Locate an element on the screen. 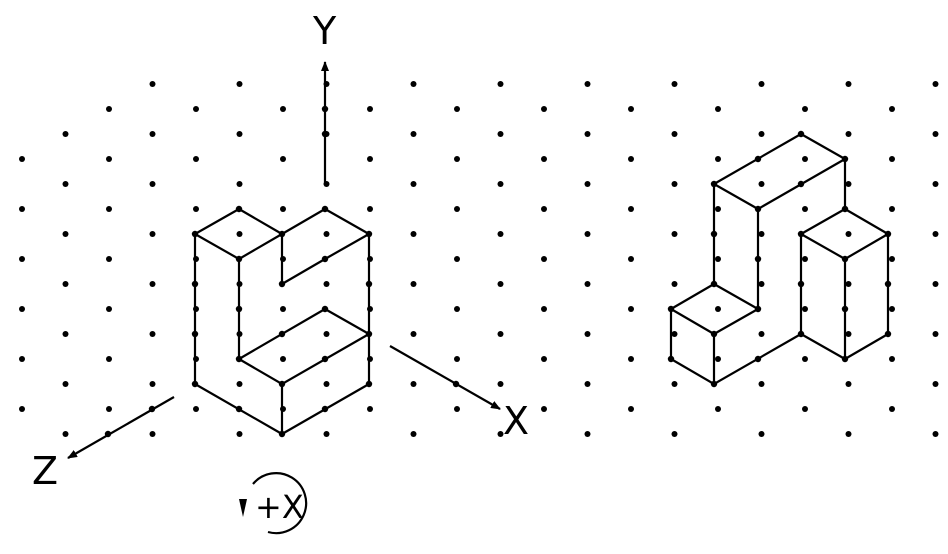 The width and height of the screenshot is (948, 554). left-object-inner-step is located at coordinates (282, 259).